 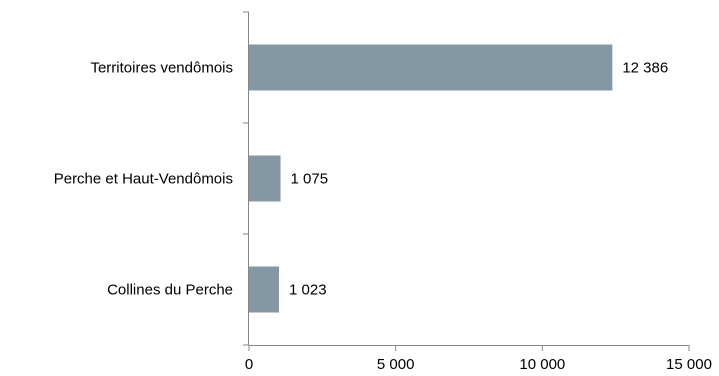 I want to click on category-label-3: Collines du Perche, so click(x=170, y=290).